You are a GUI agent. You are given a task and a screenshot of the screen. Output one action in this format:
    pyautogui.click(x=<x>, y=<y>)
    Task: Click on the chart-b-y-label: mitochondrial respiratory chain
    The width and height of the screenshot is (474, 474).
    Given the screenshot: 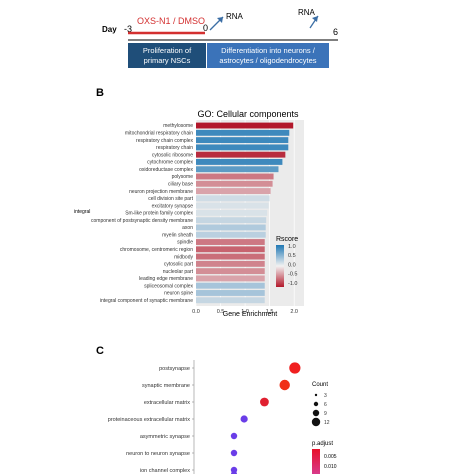 What is the action you would take?
    pyautogui.click(x=159, y=134)
    